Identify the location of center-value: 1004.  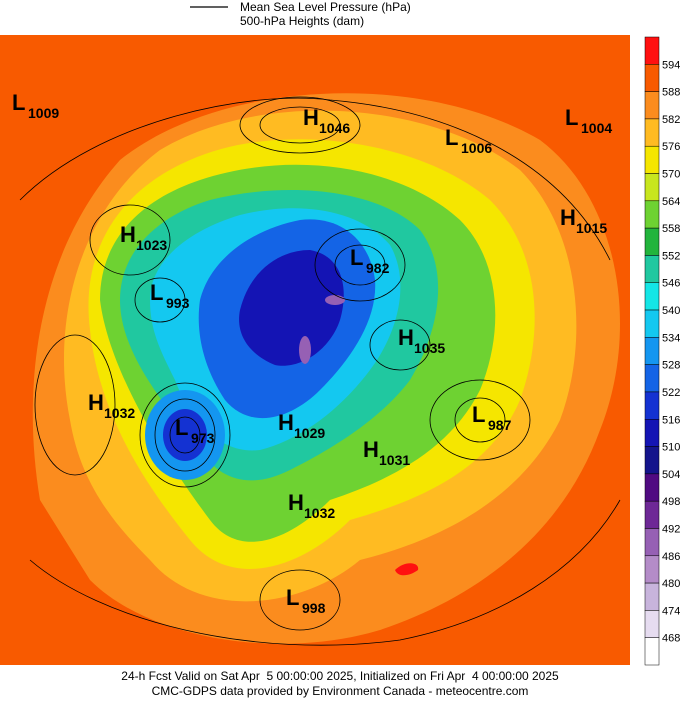
(596, 128).